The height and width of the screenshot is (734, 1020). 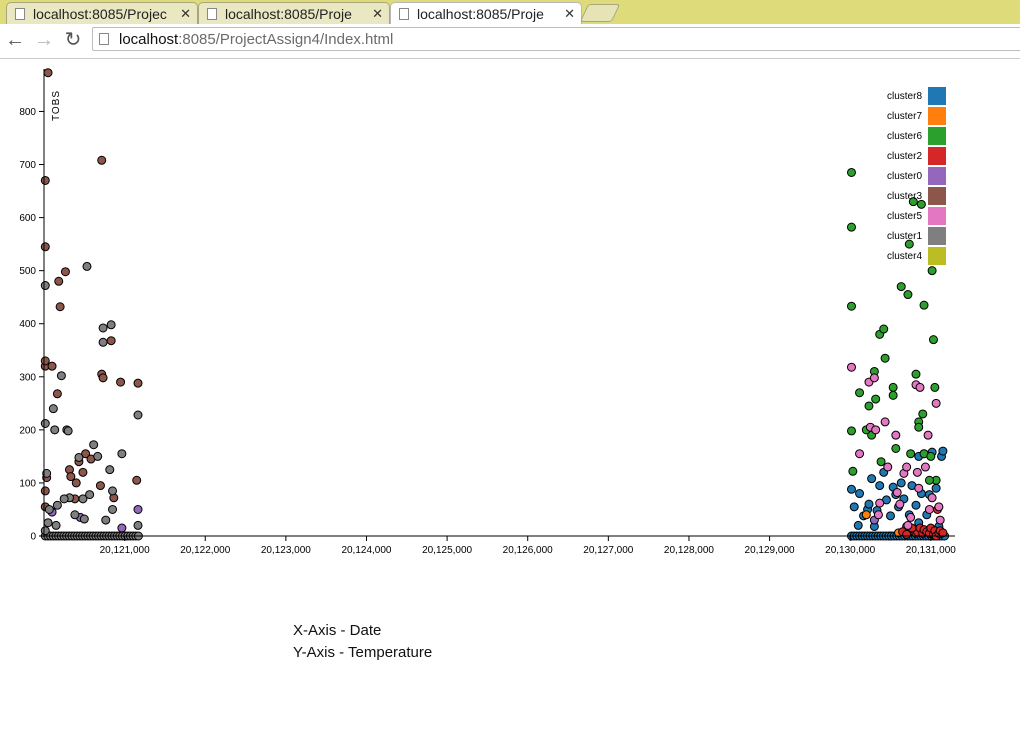 What do you see at coordinates (366, 550) in the screenshot?
I see `x-tick-label: 20,124,000` at bounding box center [366, 550].